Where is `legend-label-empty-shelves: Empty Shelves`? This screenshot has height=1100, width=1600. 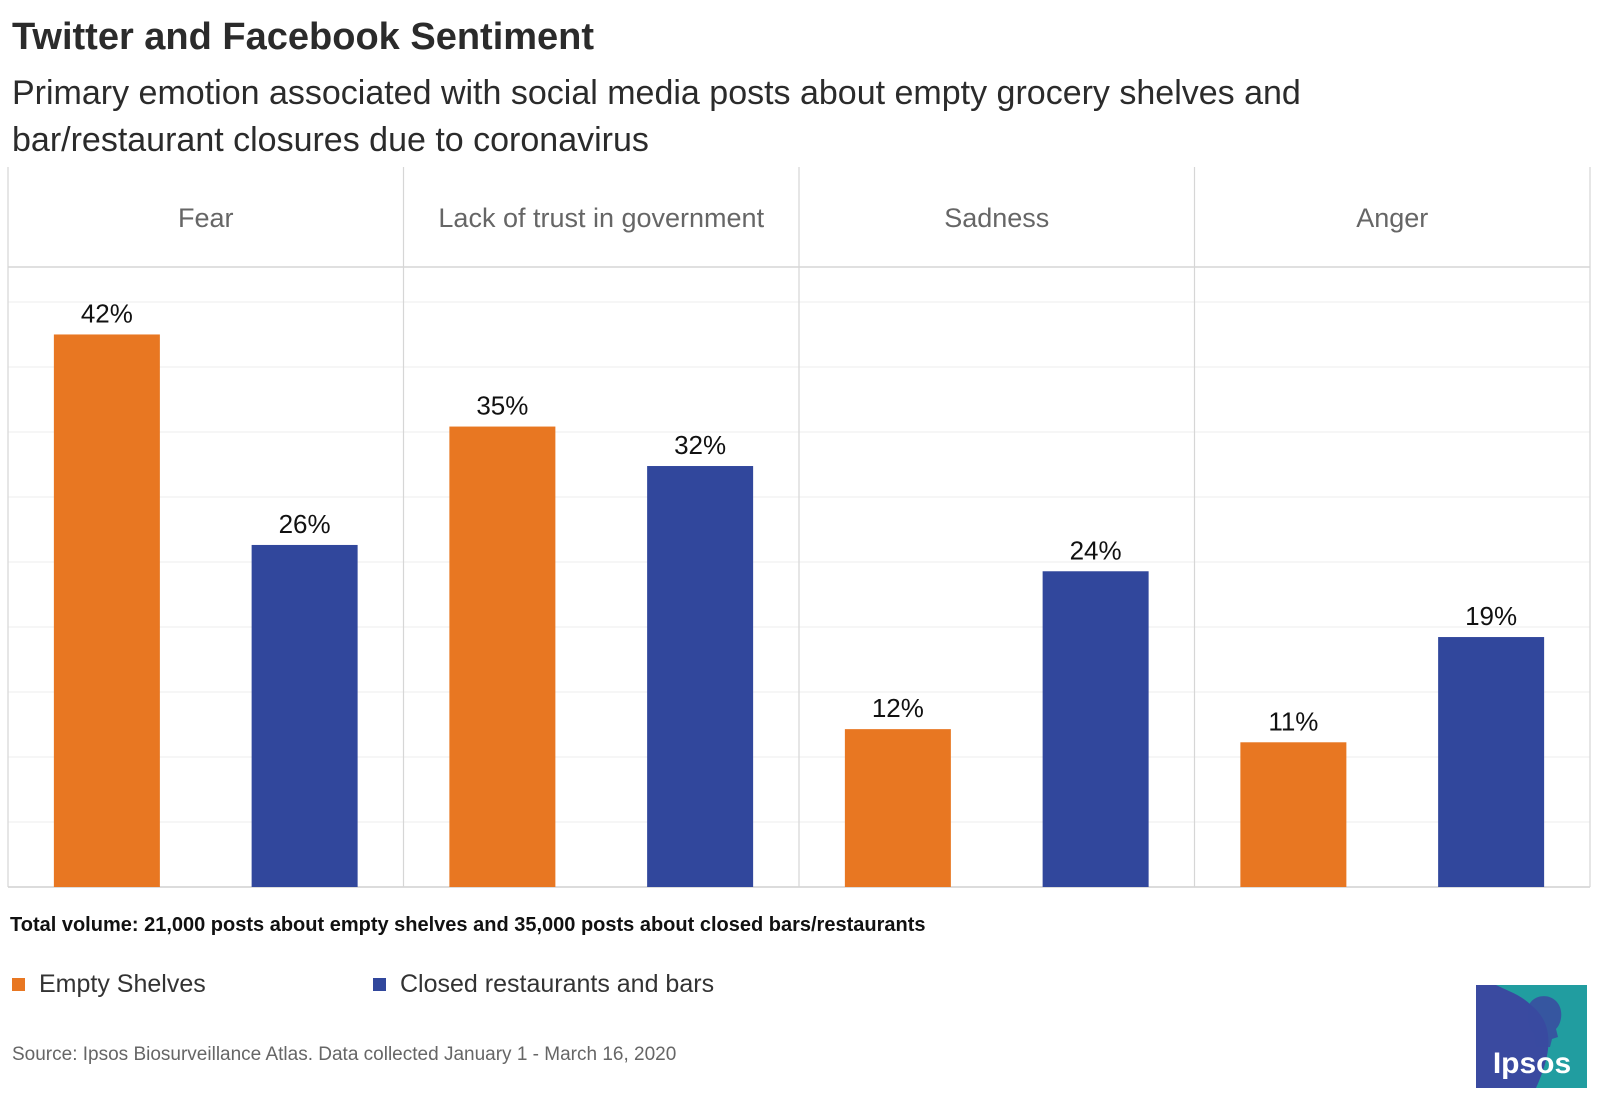
legend-label-empty-shelves: Empty Shelves is located at coordinates (122, 984).